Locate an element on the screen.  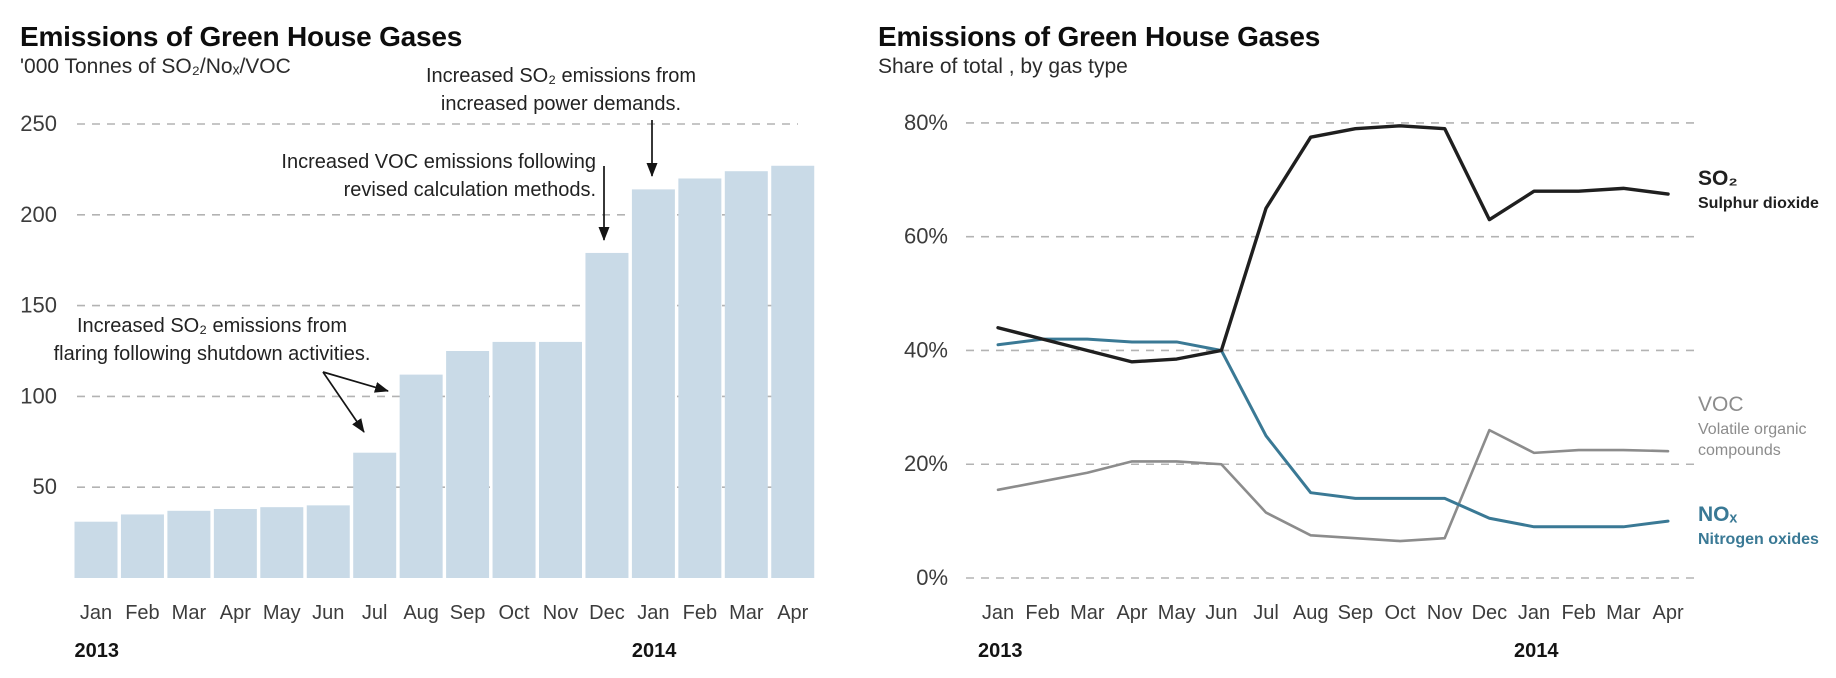
series-line-nox is located at coordinates (1333, 433).